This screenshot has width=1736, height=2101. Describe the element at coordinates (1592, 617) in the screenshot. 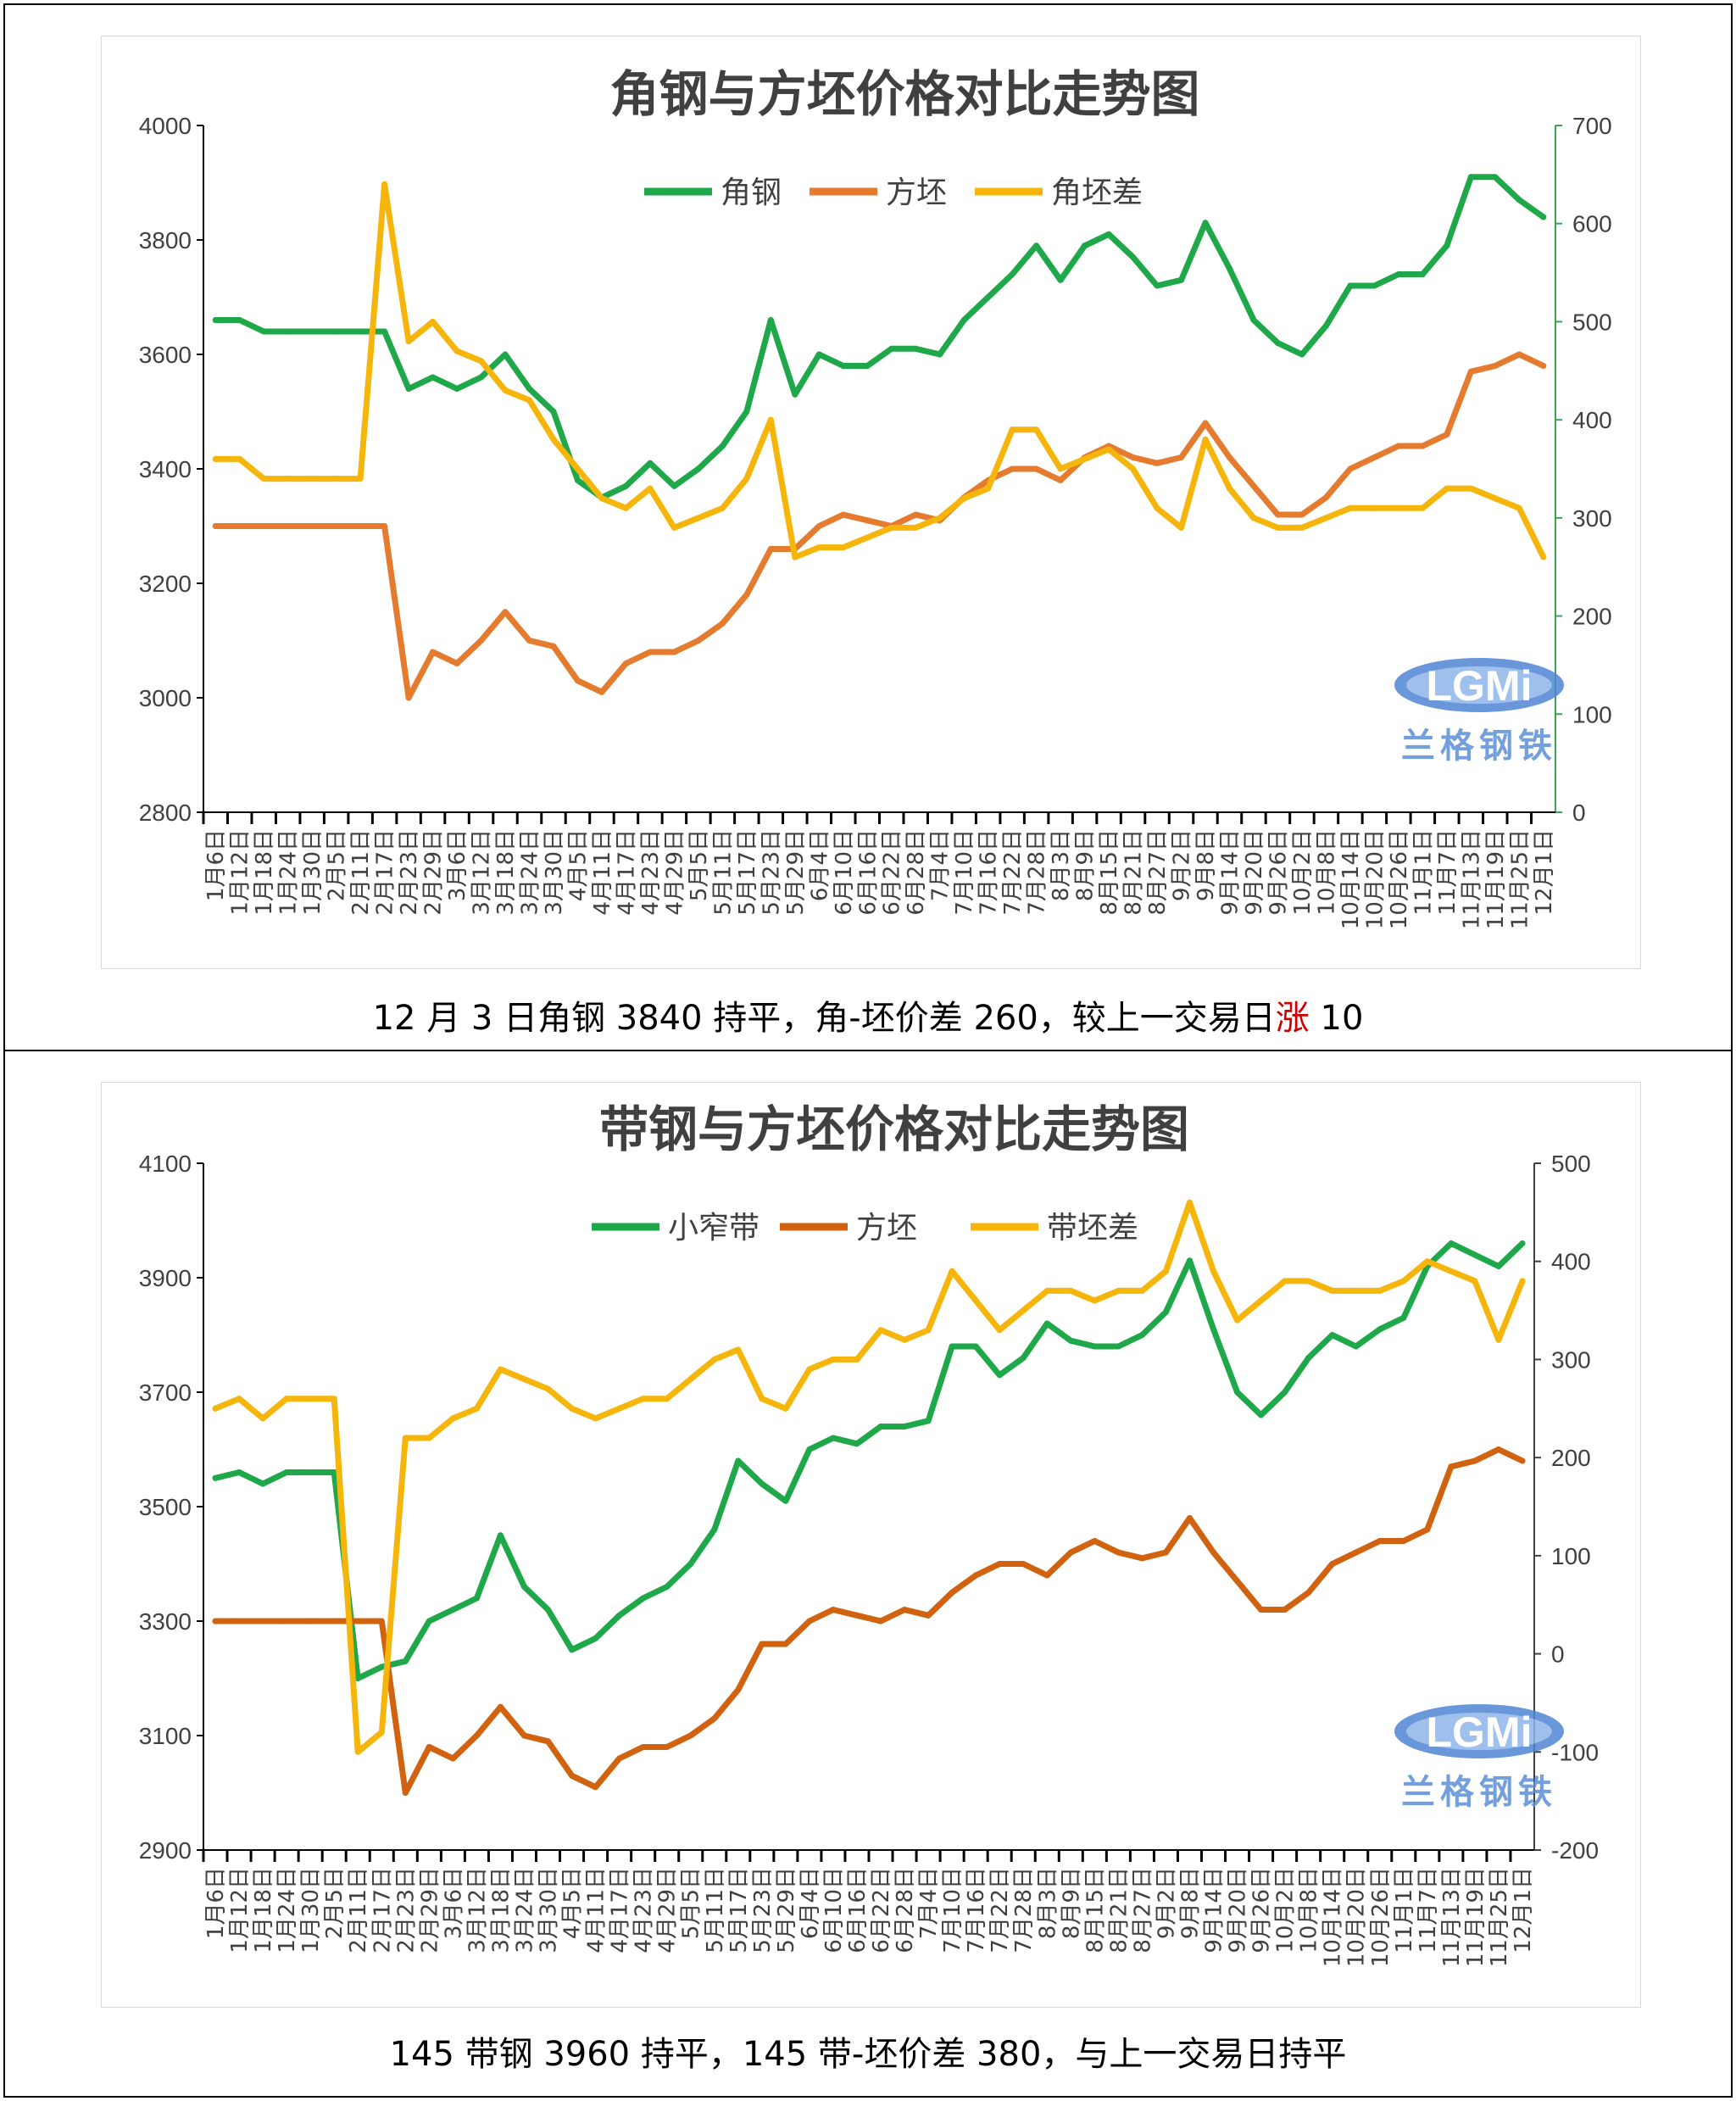

I see `right-axis-tick-label: 200` at that location.